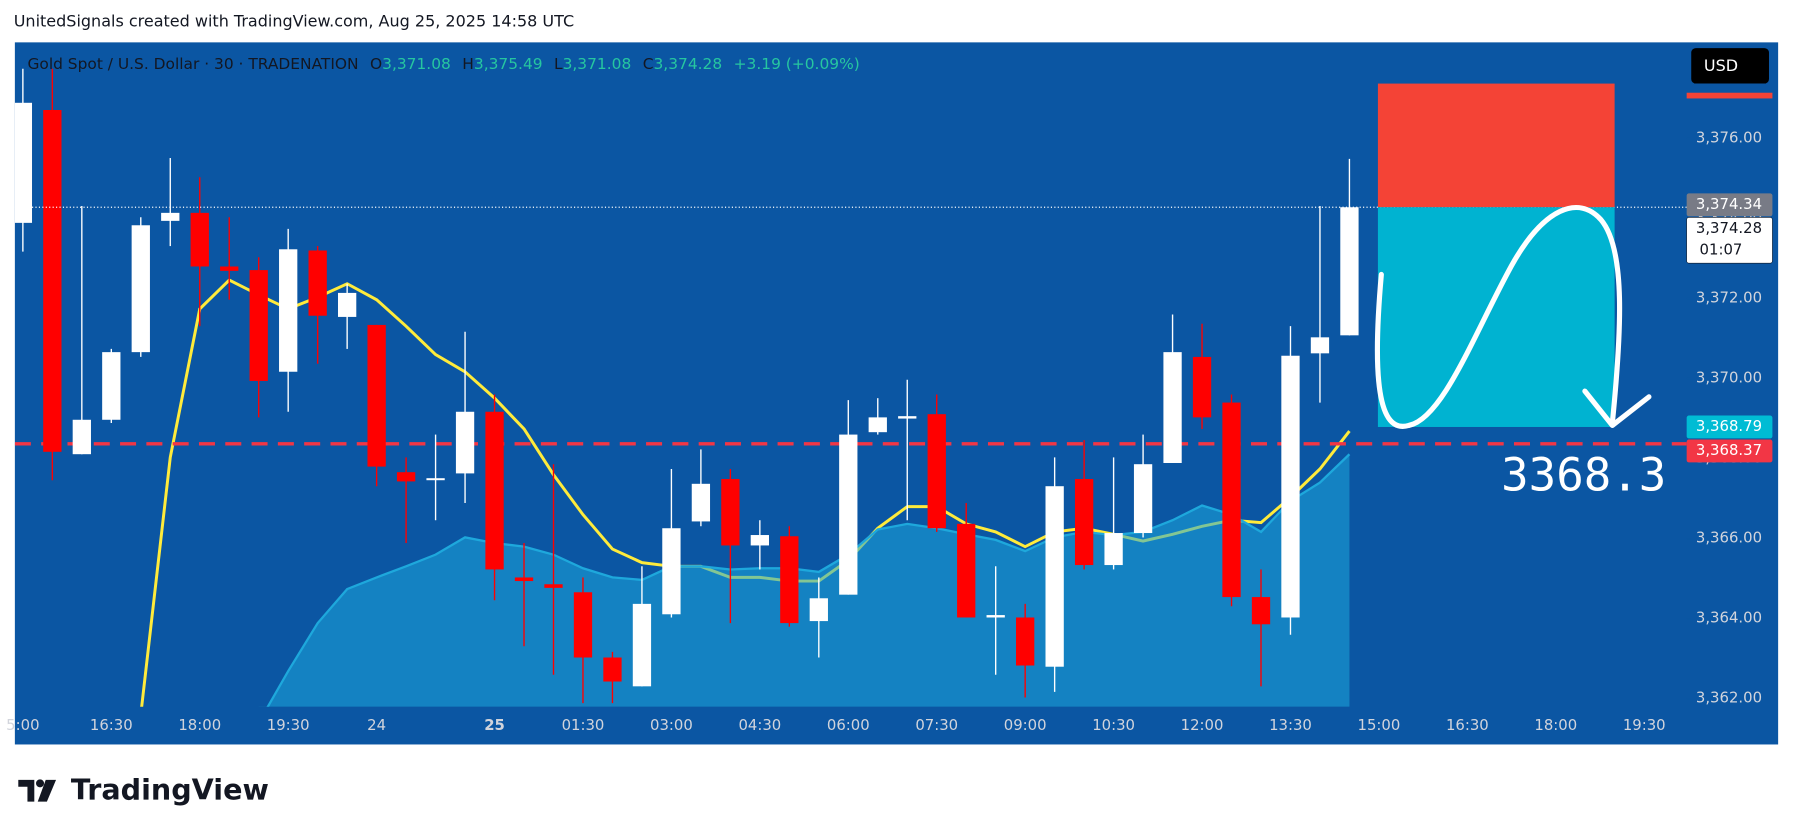 The width and height of the screenshot is (1793, 836). I want to click on x-tick-label: 16:30, so click(1467, 725).